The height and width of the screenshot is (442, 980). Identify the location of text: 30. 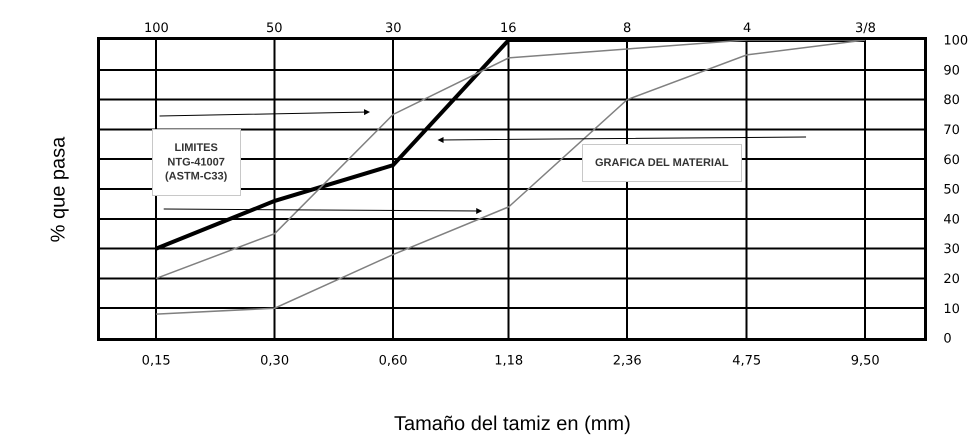
(393, 28).